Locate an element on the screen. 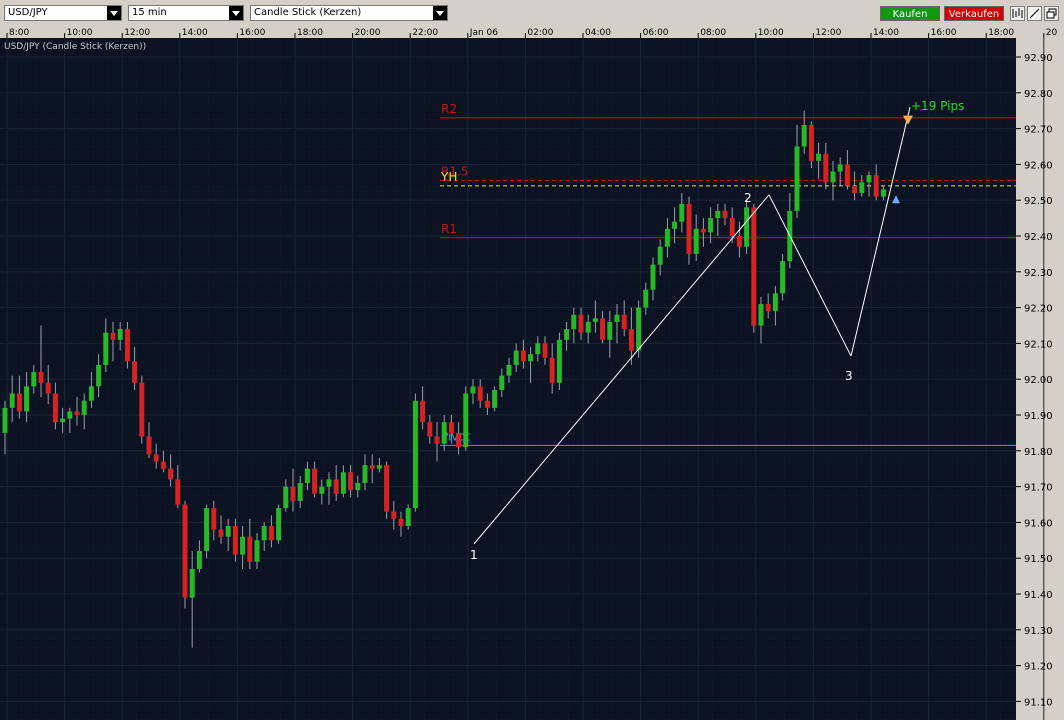 Image resolution: width=1064 pixels, height=720 pixels. x-tick-label: 14:00 is located at coordinates (195, 33).